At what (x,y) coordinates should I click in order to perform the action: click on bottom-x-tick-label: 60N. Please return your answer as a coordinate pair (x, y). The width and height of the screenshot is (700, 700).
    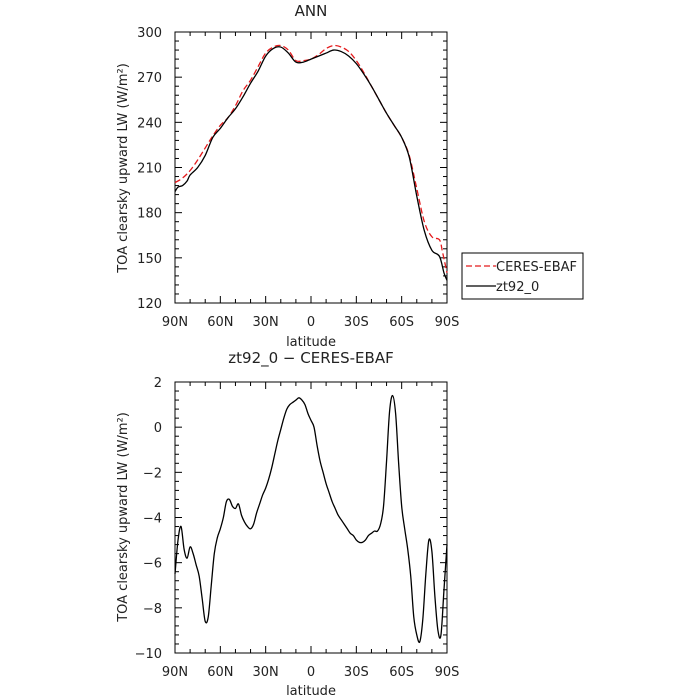
    Looking at the image, I should click on (220, 672).